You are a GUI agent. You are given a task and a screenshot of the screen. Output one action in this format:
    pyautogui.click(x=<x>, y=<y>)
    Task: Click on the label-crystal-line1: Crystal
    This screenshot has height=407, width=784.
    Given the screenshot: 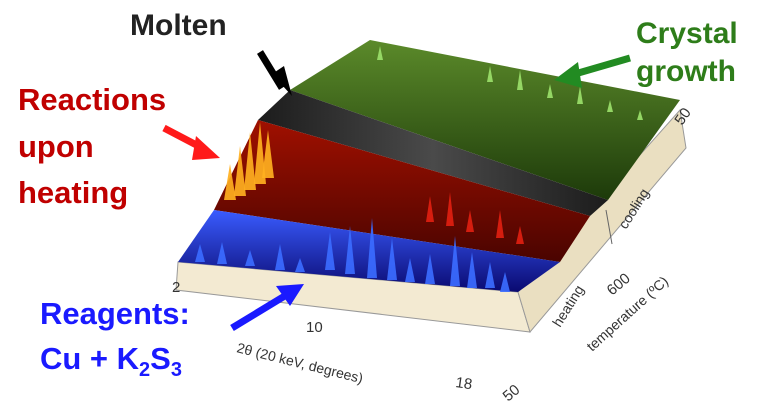 What is the action you would take?
    pyautogui.click(x=687, y=33)
    